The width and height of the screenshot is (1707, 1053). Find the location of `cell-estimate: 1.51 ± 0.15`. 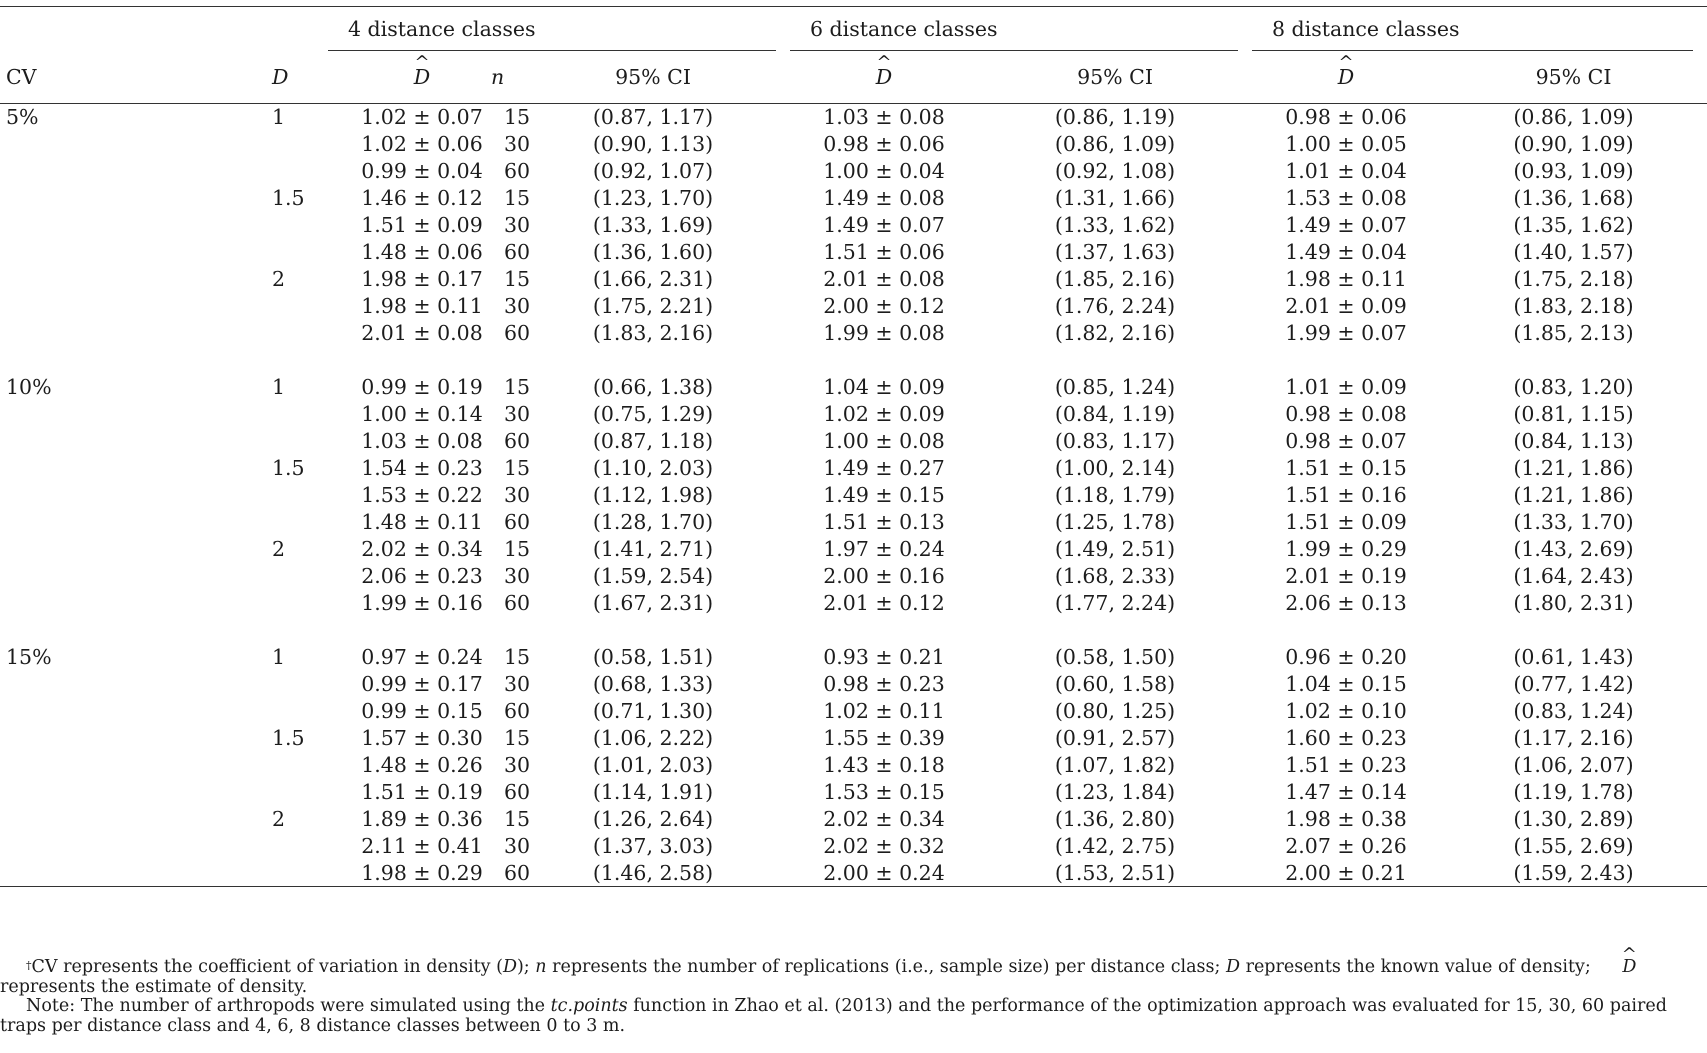

cell-estimate: 1.51 ± 0.15 is located at coordinates (1346, 468).